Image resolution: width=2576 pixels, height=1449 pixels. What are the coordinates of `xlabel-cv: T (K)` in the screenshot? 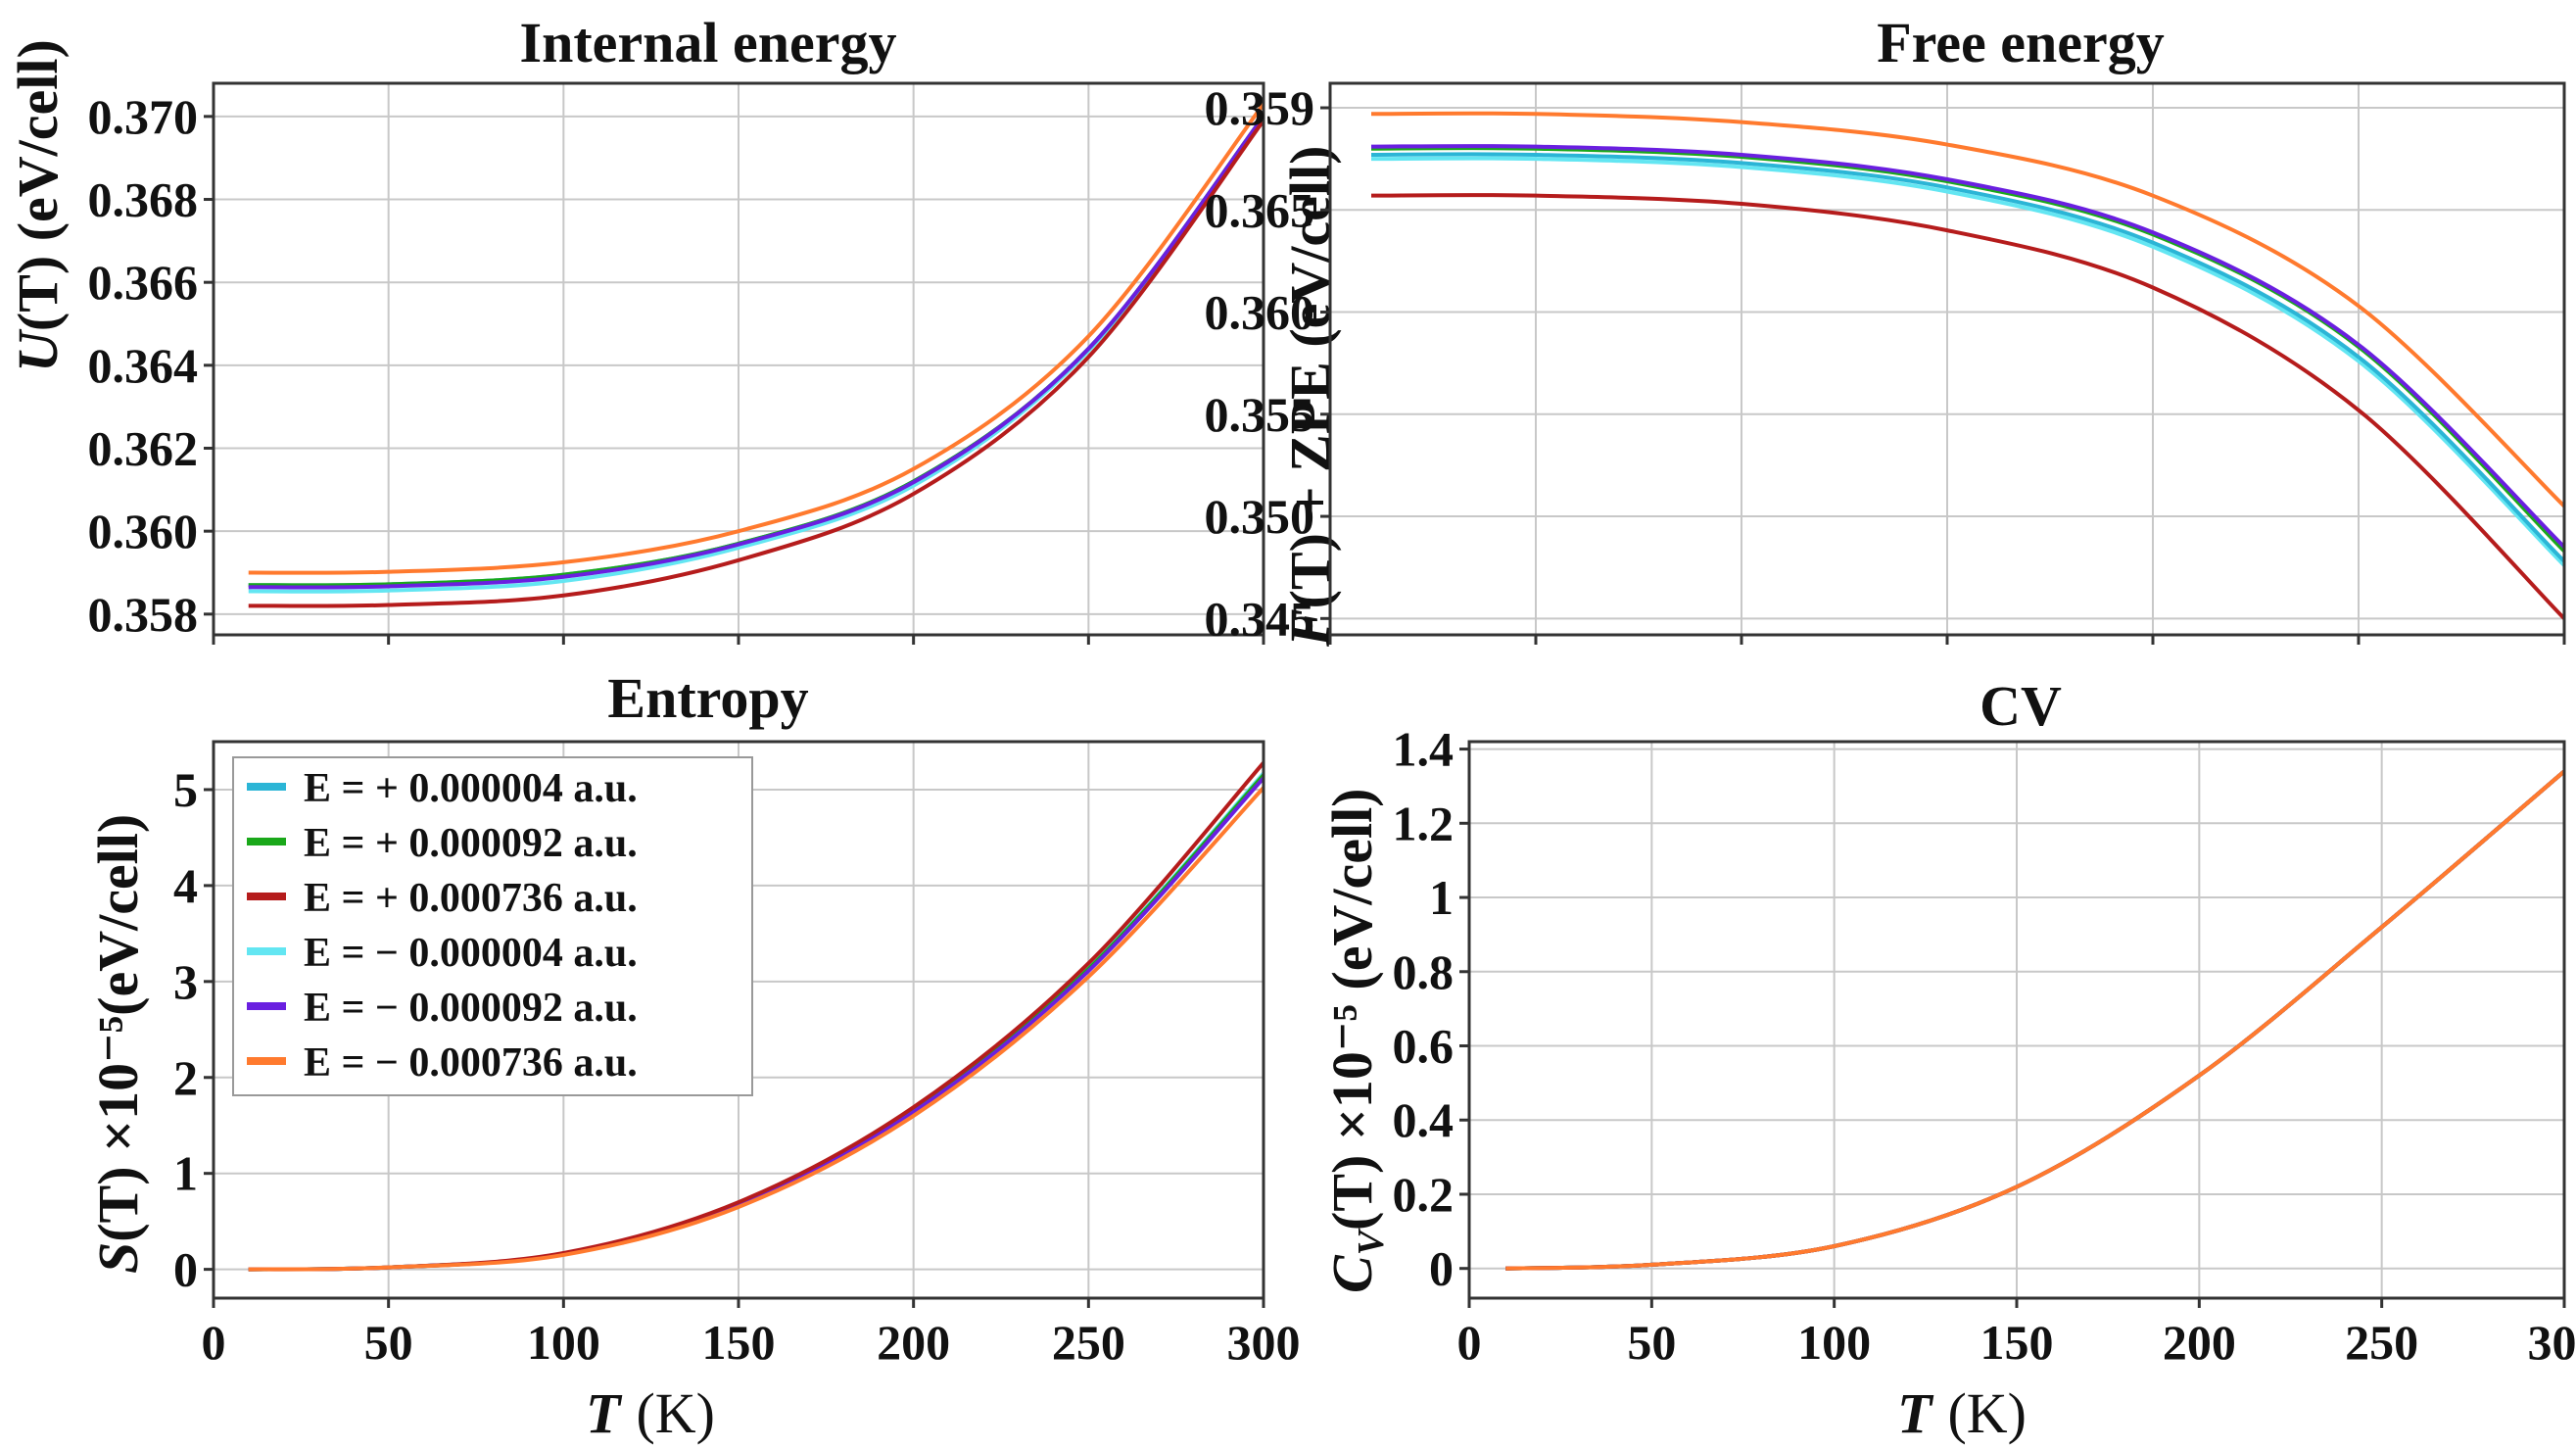 It's located at (1962, 1413).